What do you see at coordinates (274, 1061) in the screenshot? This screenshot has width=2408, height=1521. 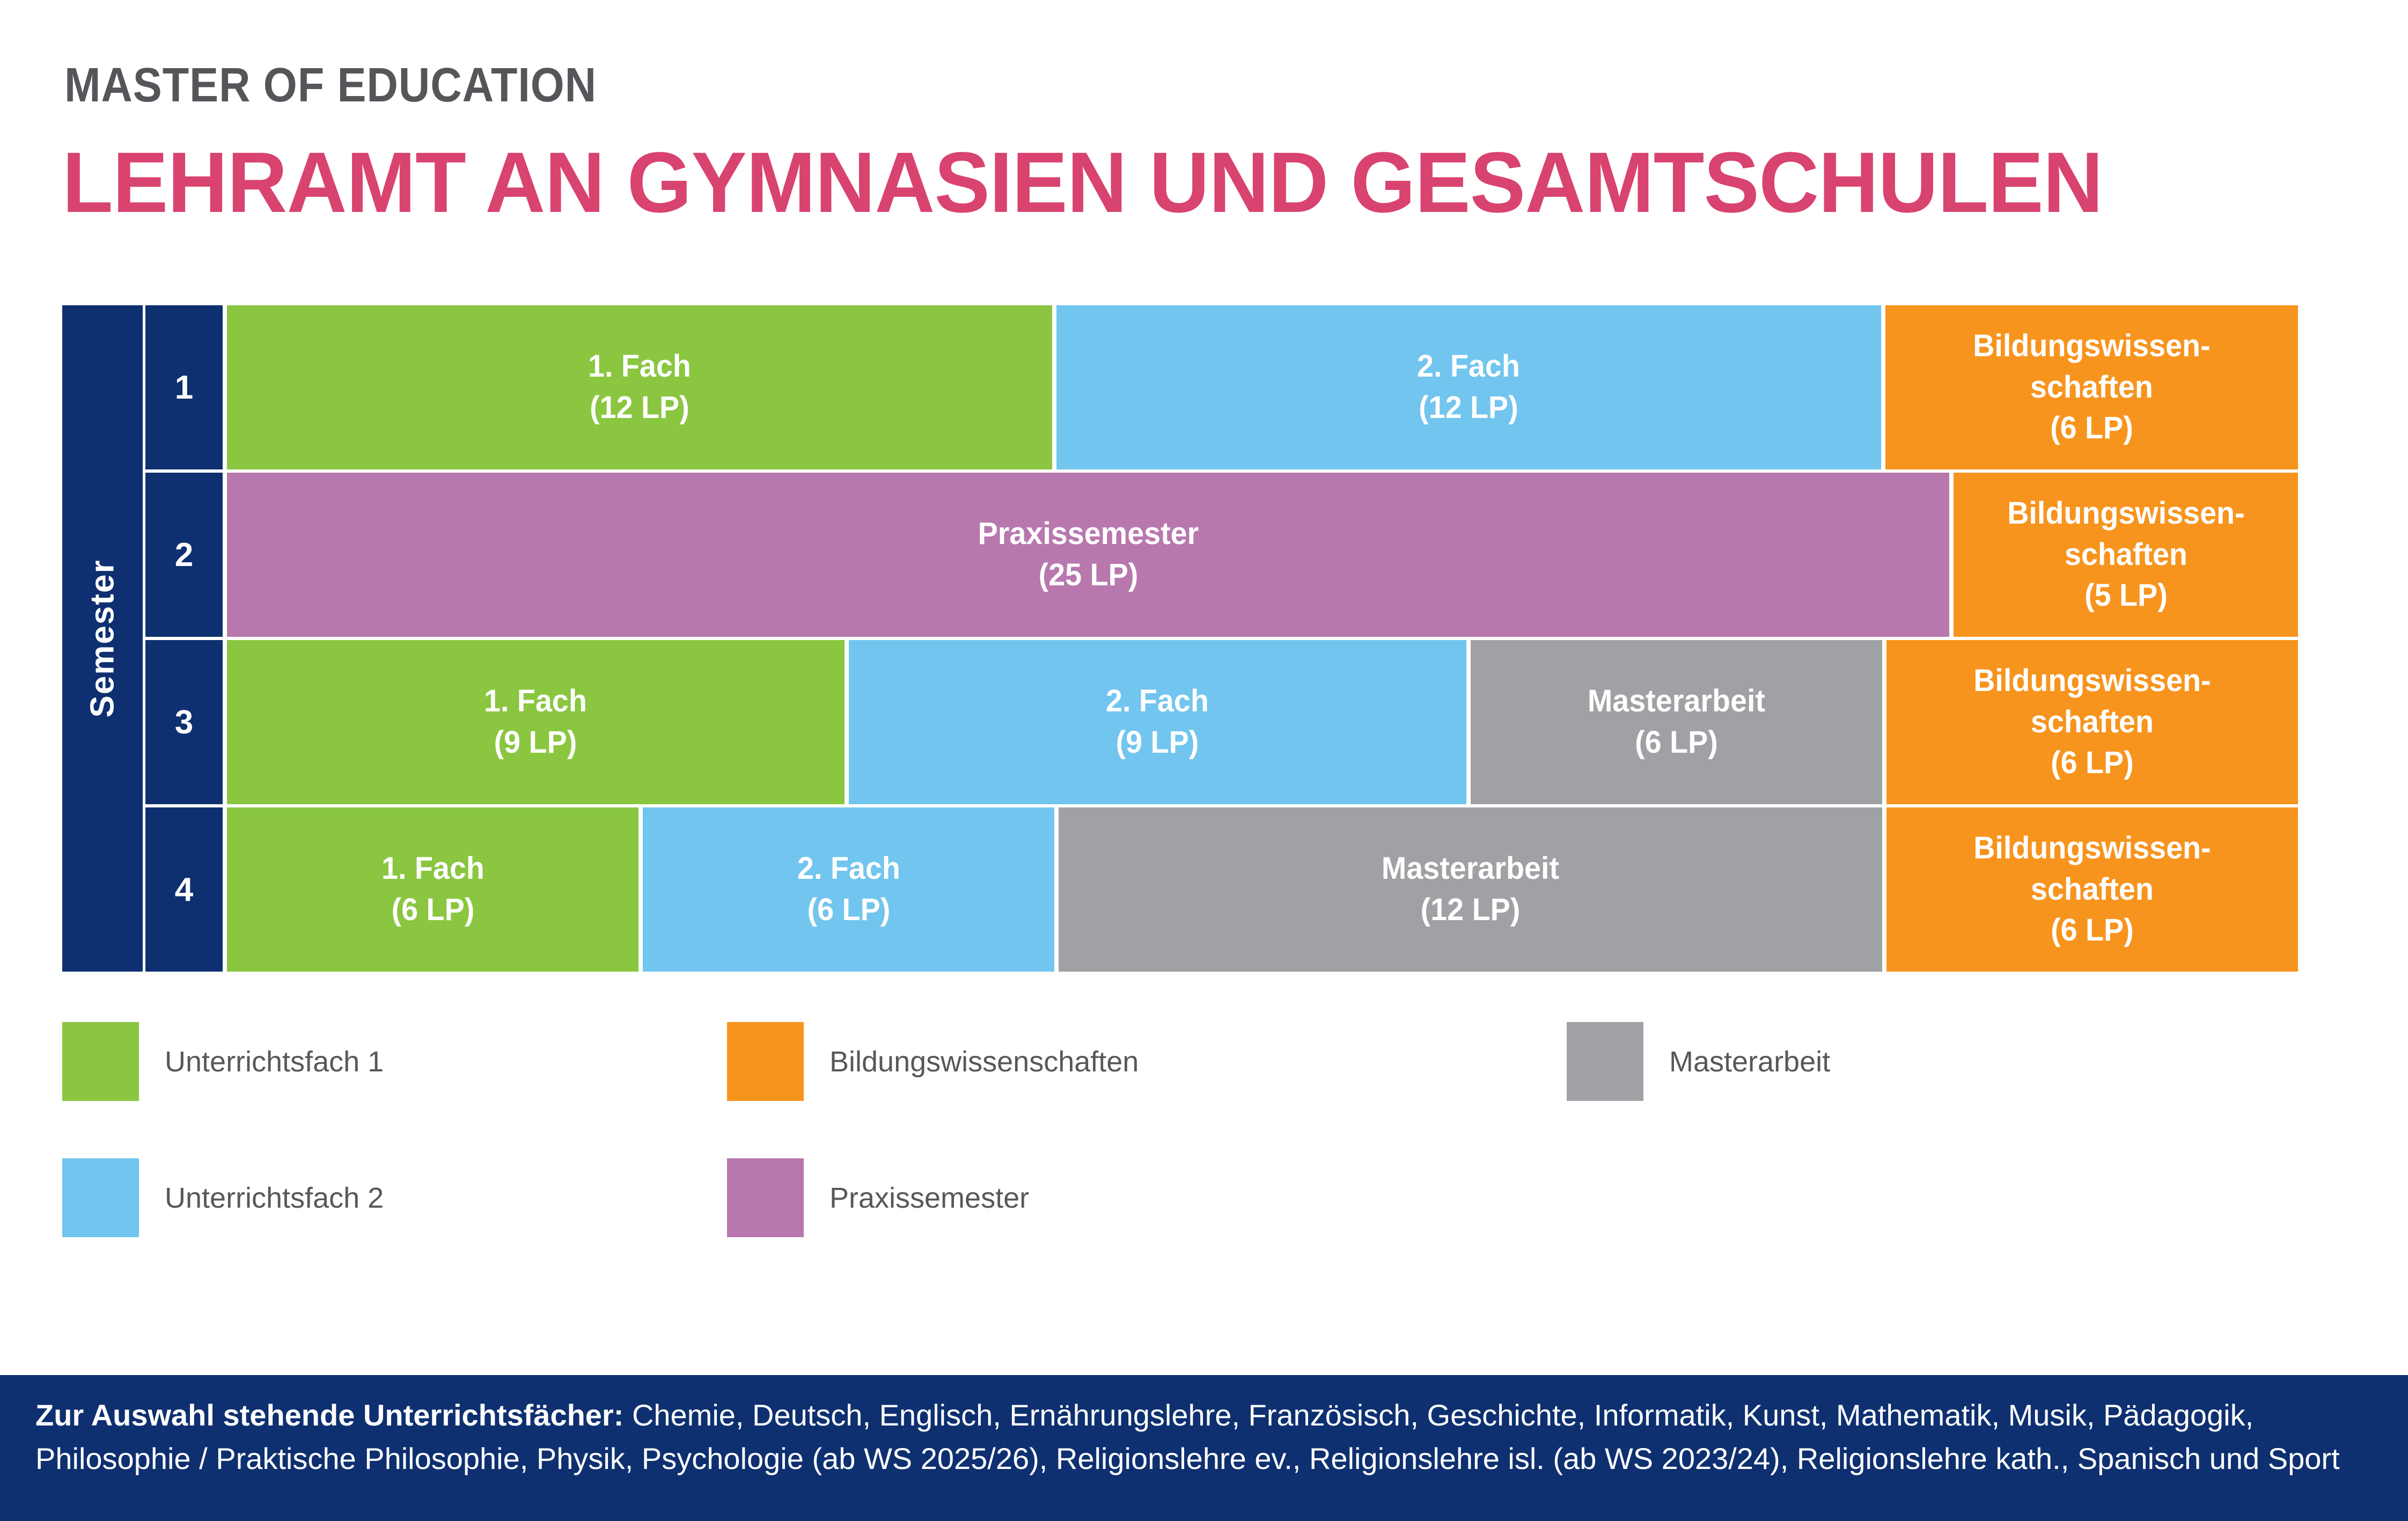 I see `legend-label: Unterrichtsfach 1` at bounding box center [274, 1061].